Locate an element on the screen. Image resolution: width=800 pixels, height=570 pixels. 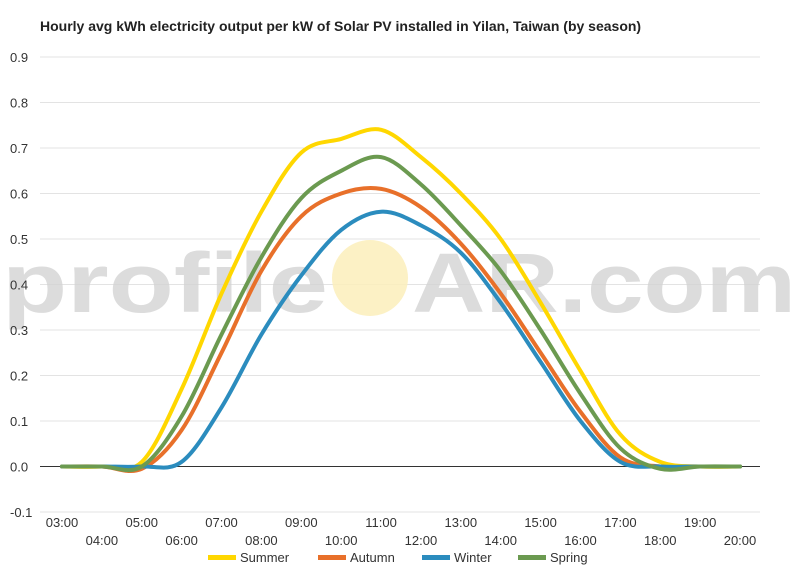
x-tick-label: 04:00 is located at coordinates (102, 540).